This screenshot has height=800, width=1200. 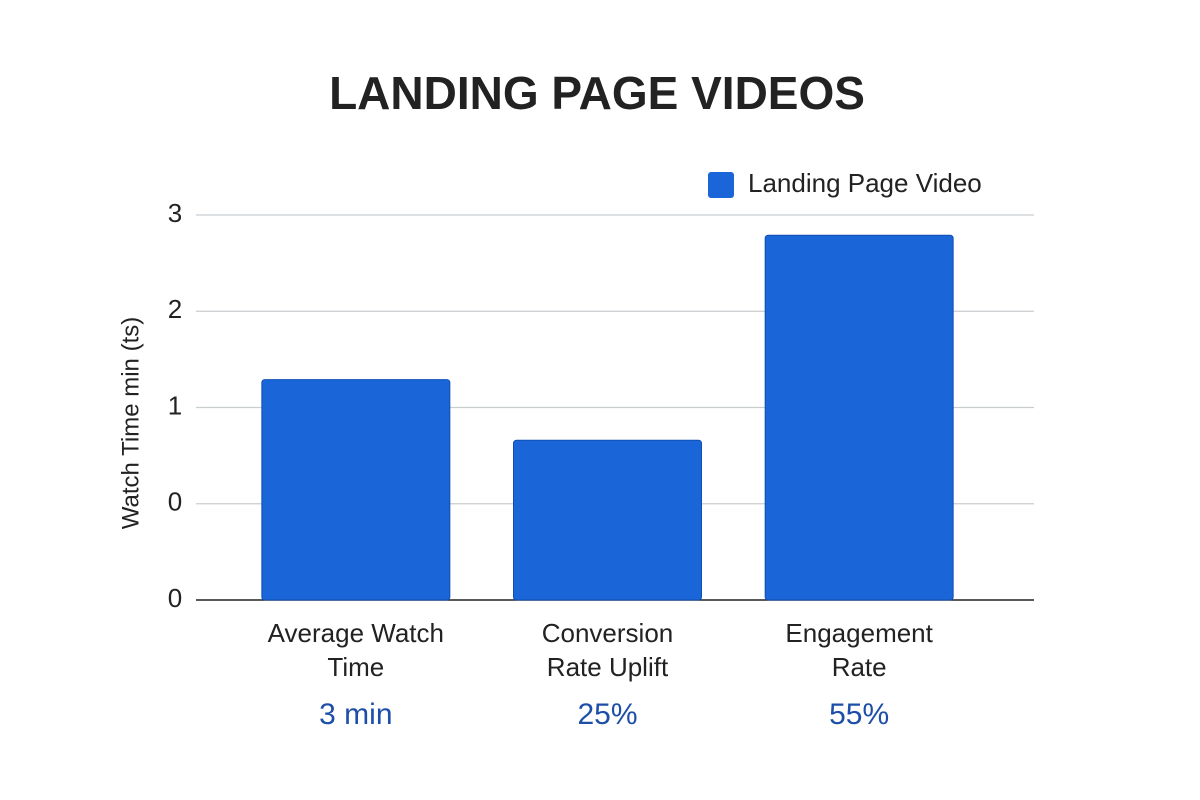 I want to click on y-tick-label: 1, so click(x=175, y=405).